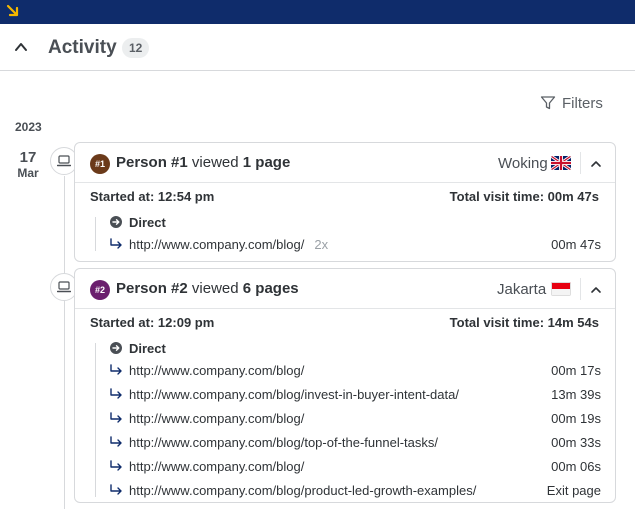  I want to click on activity-header: Activity 12, so click(317, 47).